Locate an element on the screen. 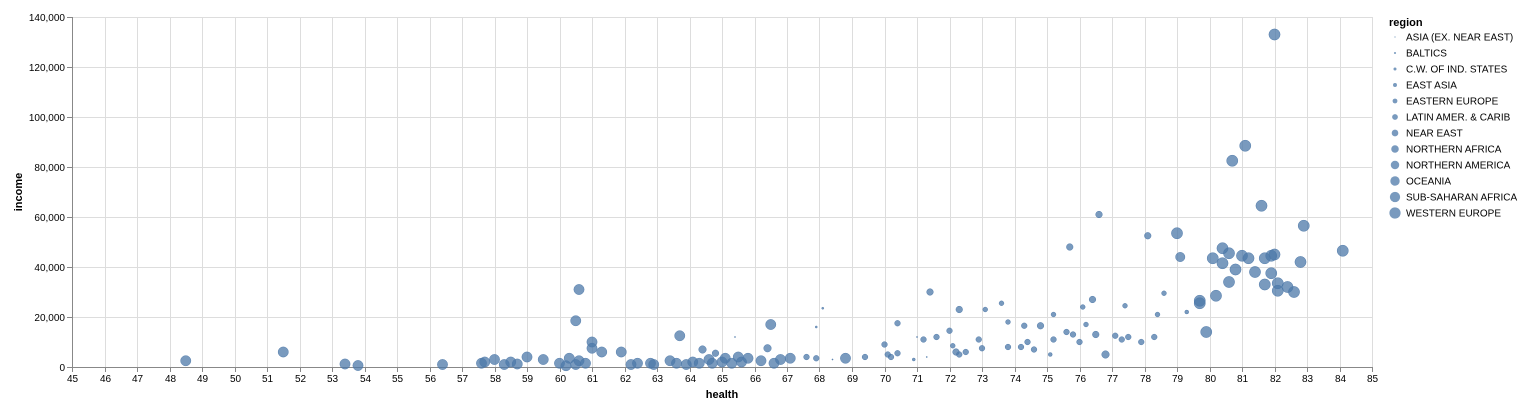  x-tick-label: 66 is located at coordinates (756, 379).